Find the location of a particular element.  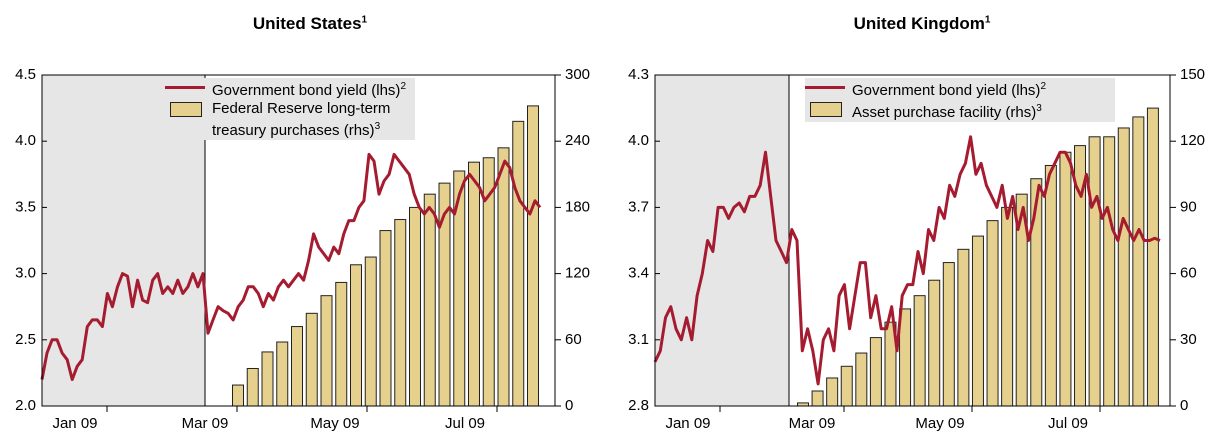

y-tick-label: 3.5 is located at coordinates (25, 206).